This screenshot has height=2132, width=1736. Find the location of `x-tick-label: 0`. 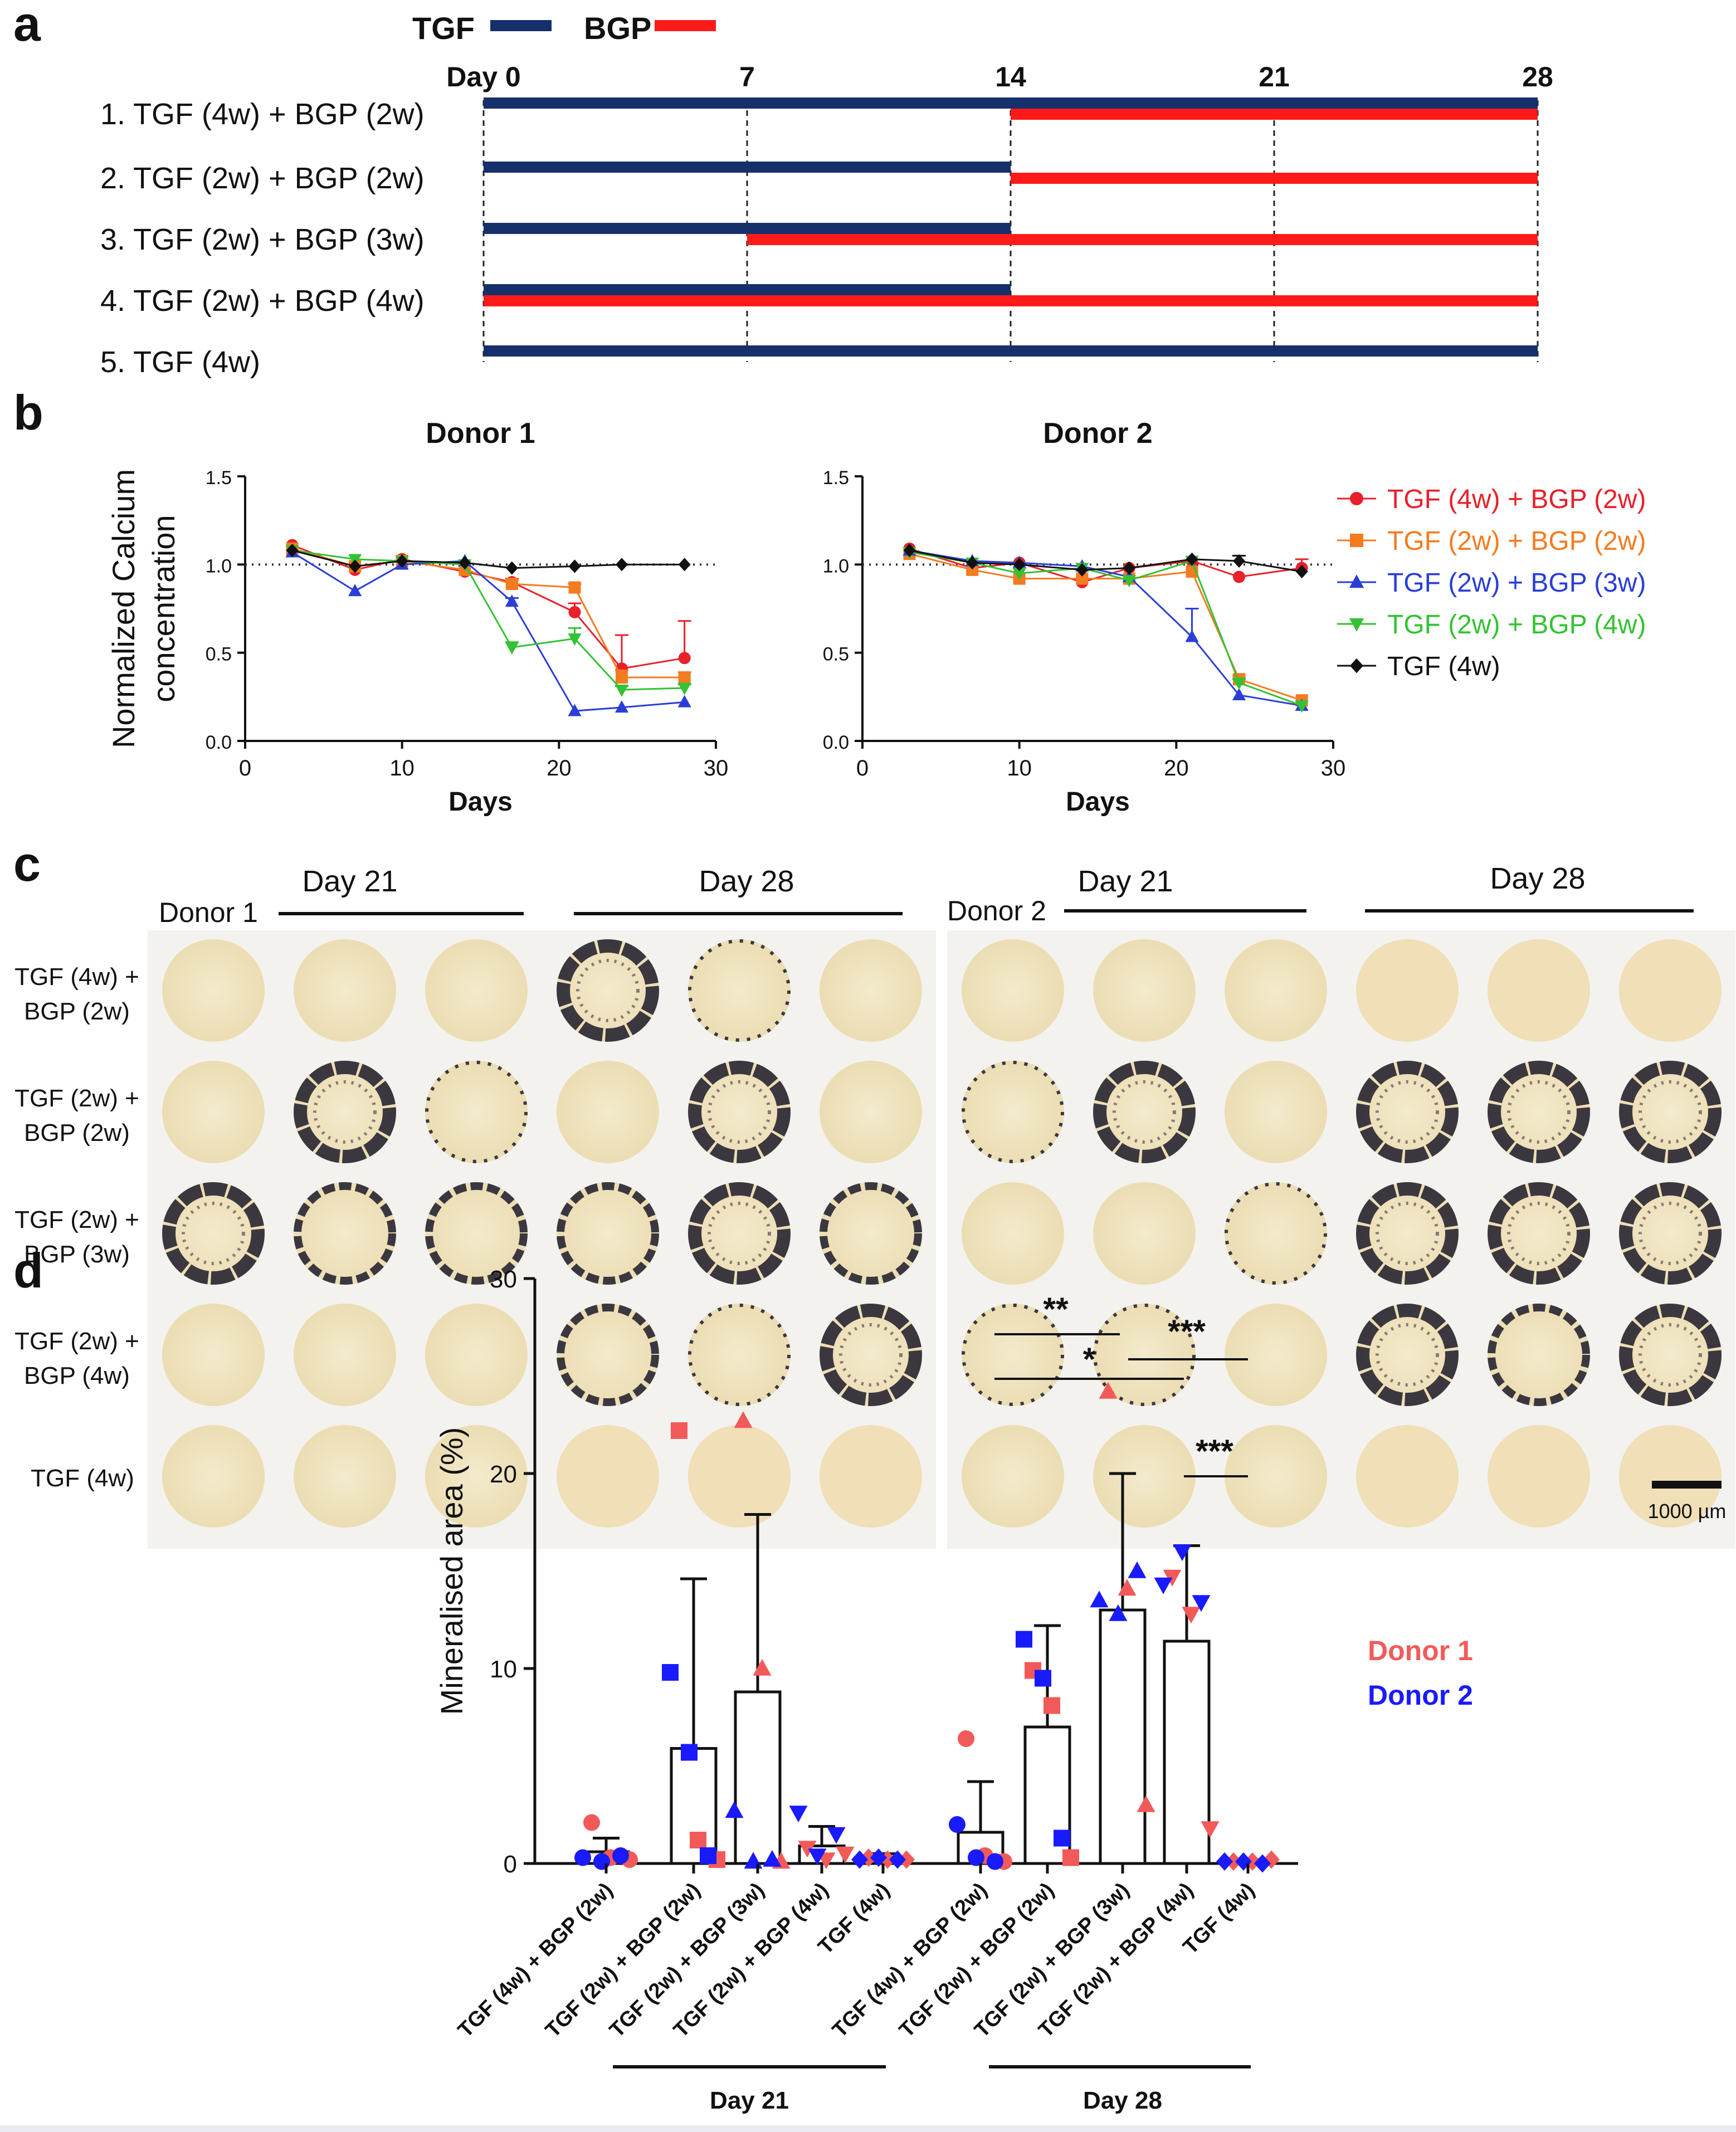

x-tick-label: 0 is located at coordinates (863, 768).